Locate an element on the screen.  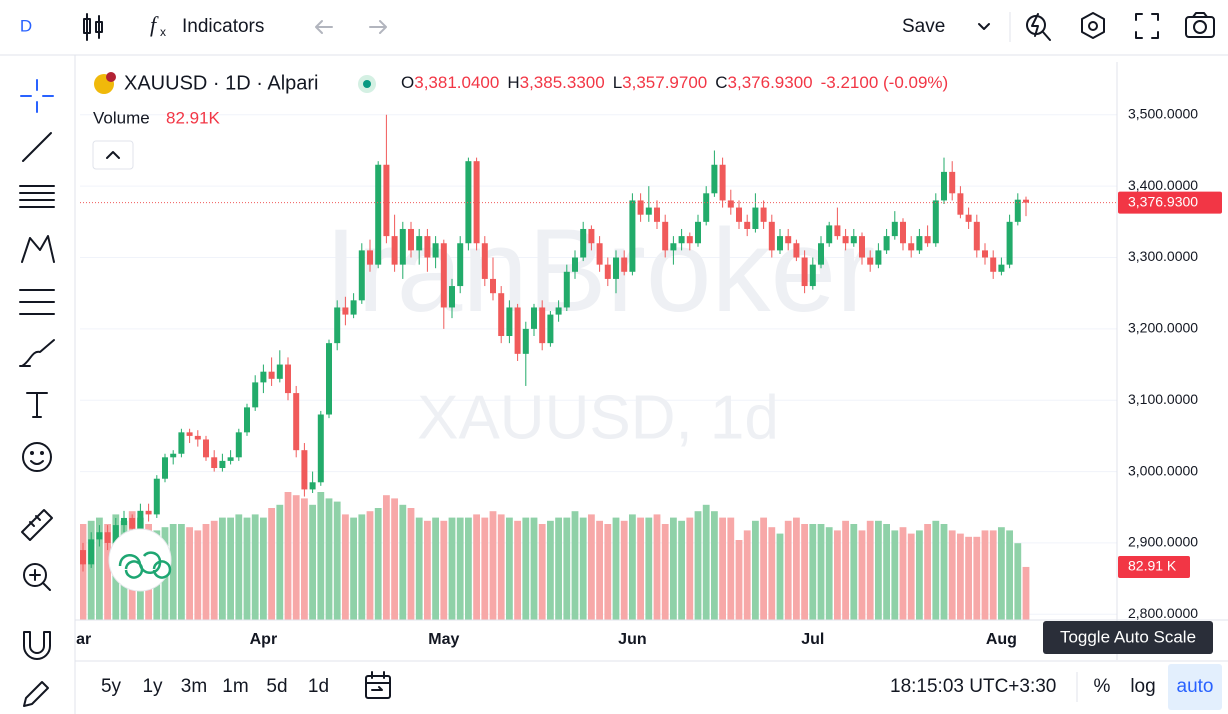
fullscreen-icon is located at coordinates (1147, 26).